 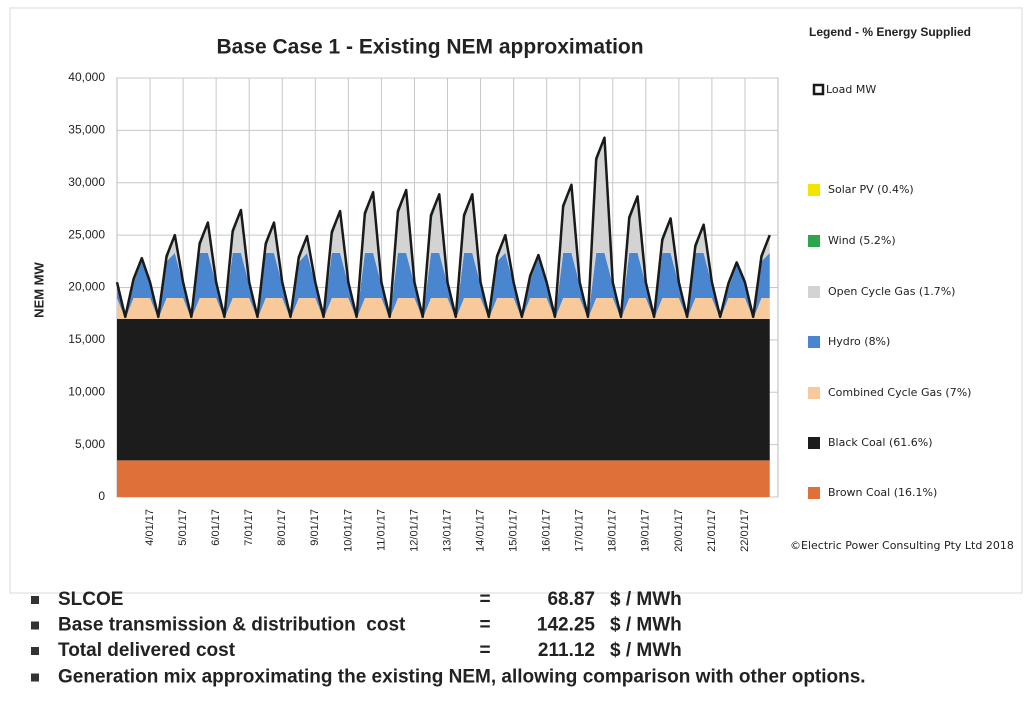 I want to click on bullet-label: Base transmission & distribution cost, so click(x=232, y=625).